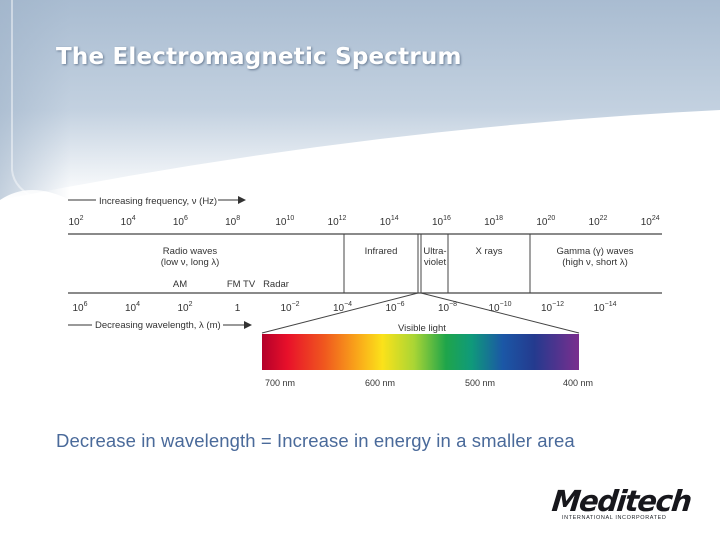  Describe the element at coordinates (605, 307) in the screenshot. I see `wavelength-tick-10: 10⁻¹⁴` at that location.